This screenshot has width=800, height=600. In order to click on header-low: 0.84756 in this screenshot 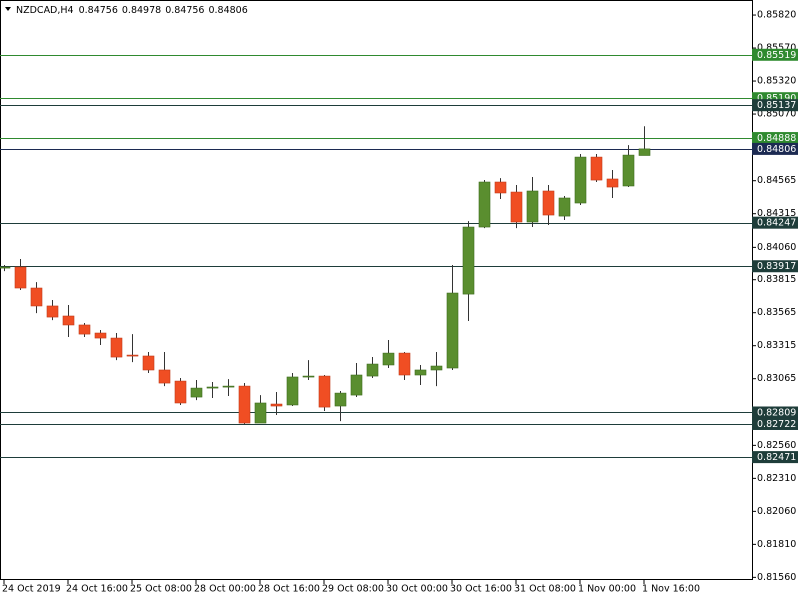, I will do `click(184, 10)`.